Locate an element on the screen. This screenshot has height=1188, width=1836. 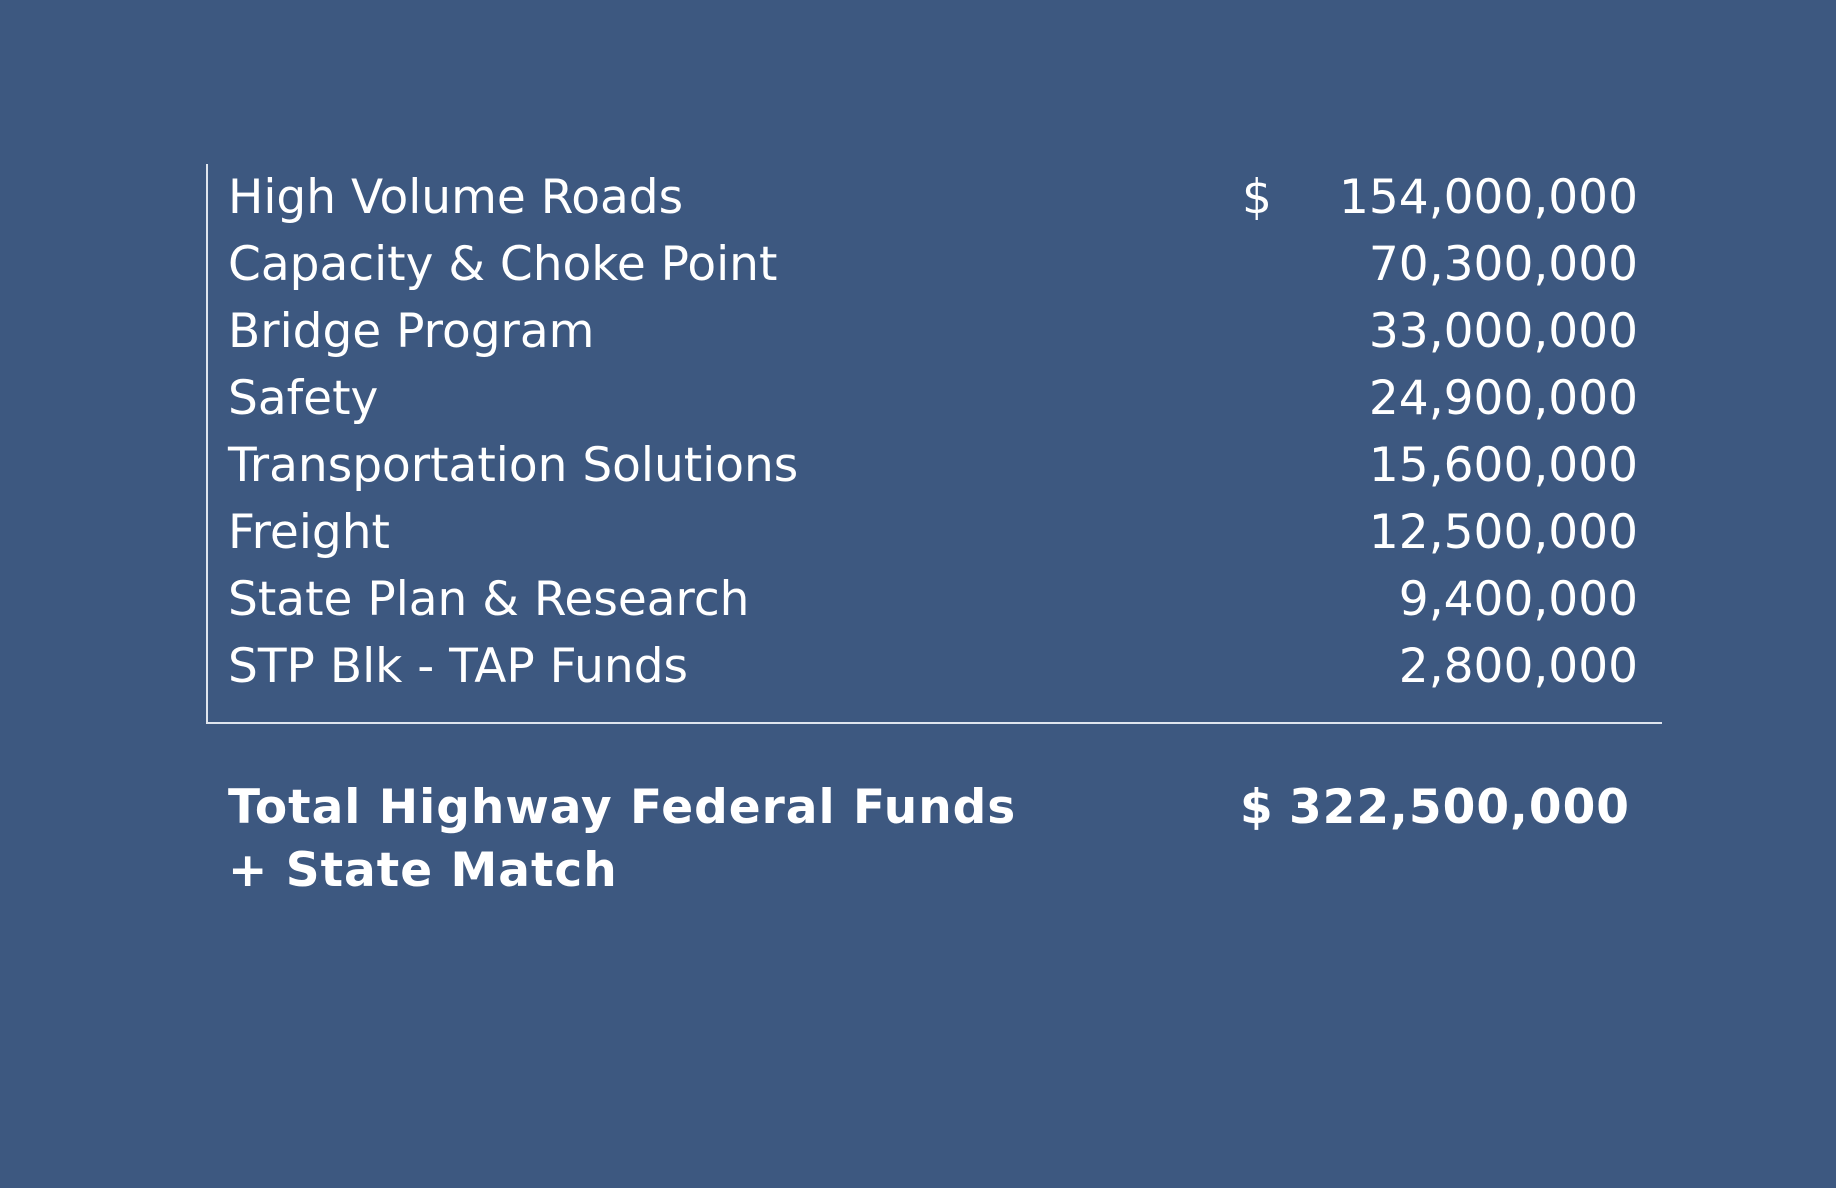
row-label: State Plan & Research is located at coordinates (489, 599).